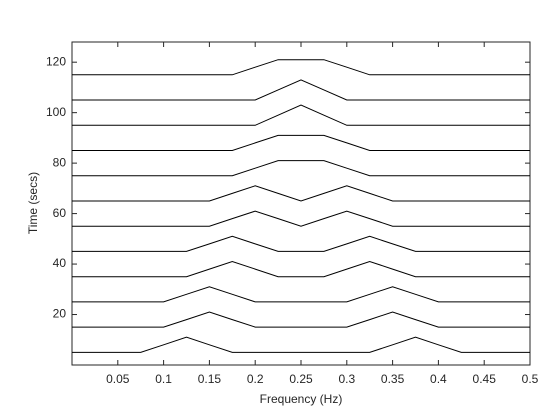  Describe the element at coordinates (346, 379) in the screenshot. I see `x-tick-label: 0.3` at that location.